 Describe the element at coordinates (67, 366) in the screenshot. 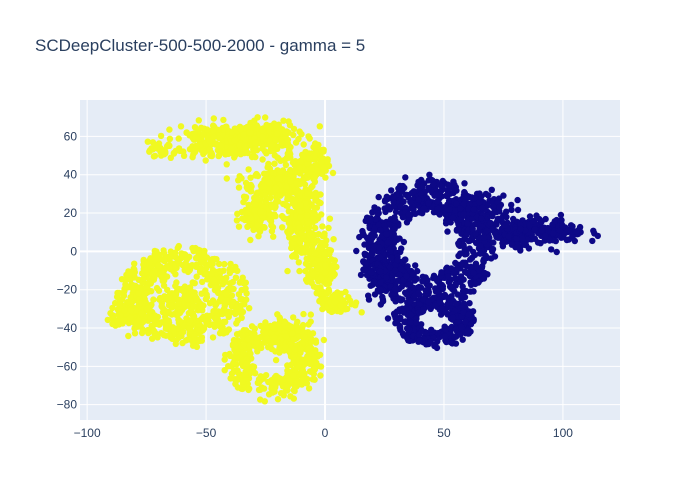

I see `y-tick-label: −60` at that location.